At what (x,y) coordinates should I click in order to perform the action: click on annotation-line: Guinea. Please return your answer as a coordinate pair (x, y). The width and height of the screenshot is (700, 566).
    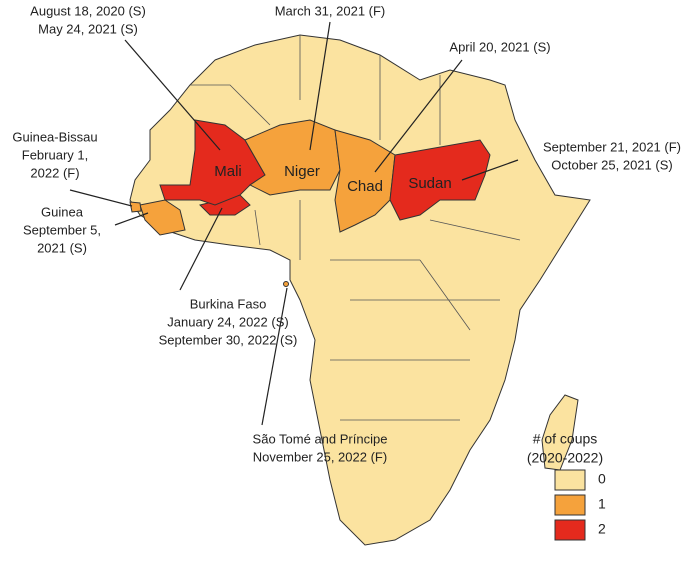
    Looking at the image, I should click on (62, 211).